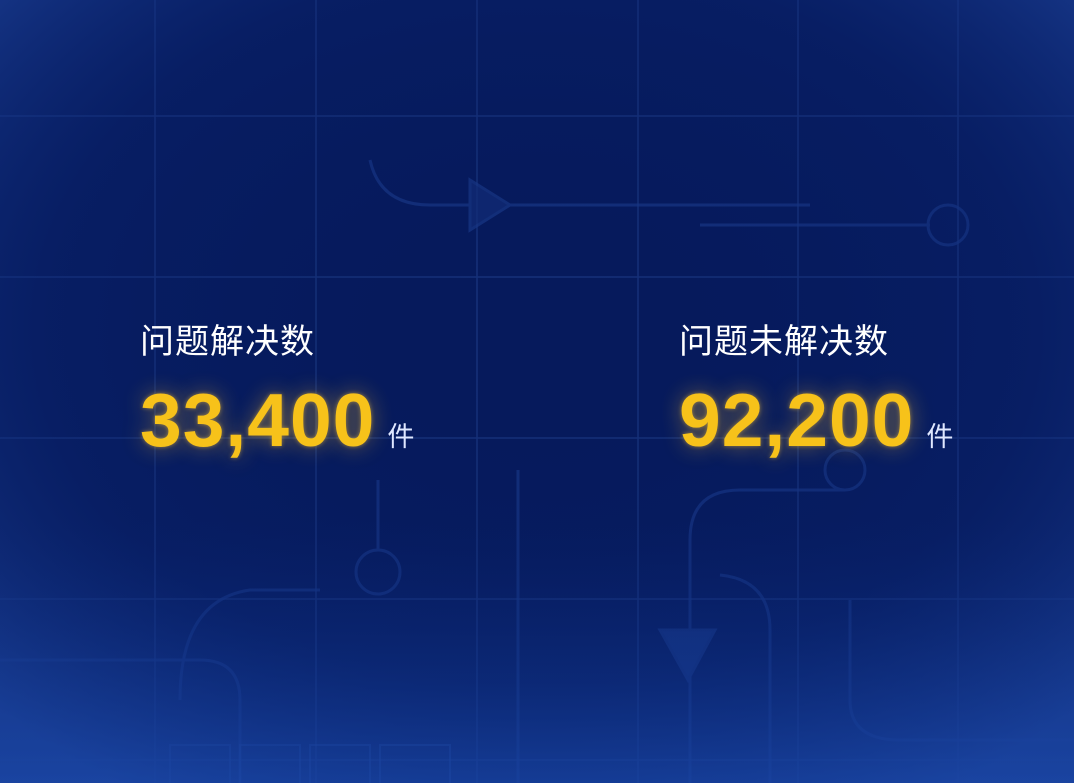  What do you see at coordinates (227, 342) in the screenshot?
I see `resolved-label: 问题解决数` at bounding box center [227, 342].